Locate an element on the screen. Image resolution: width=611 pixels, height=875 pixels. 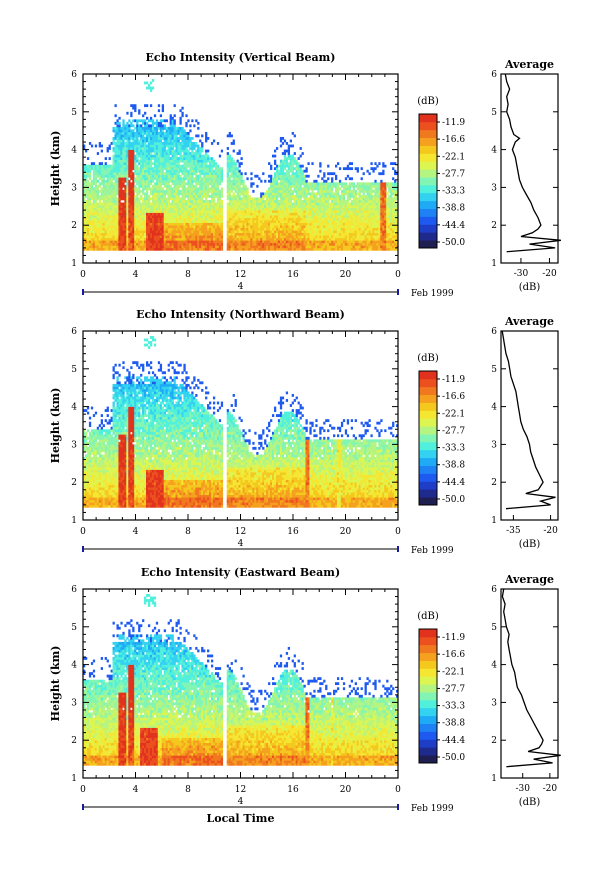
colorbar-tick-label: -22.1 is located at coordinates (453, 672).